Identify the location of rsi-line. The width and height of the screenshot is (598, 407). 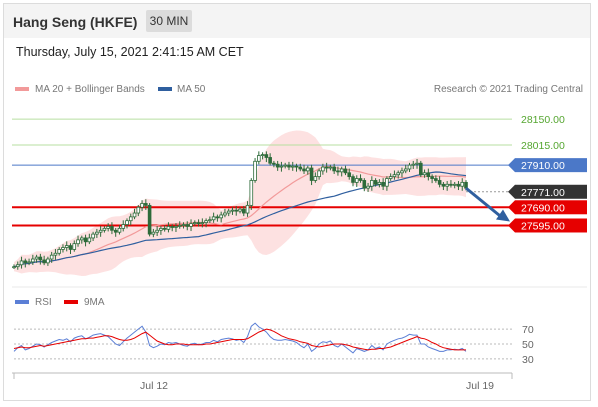
(240, 338).